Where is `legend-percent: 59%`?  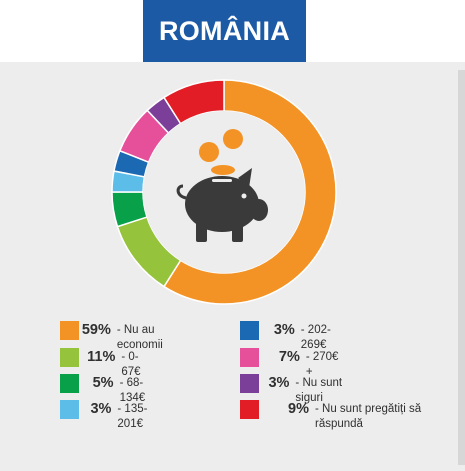
legend-percent: 59% is located at coordinates (96, 330).